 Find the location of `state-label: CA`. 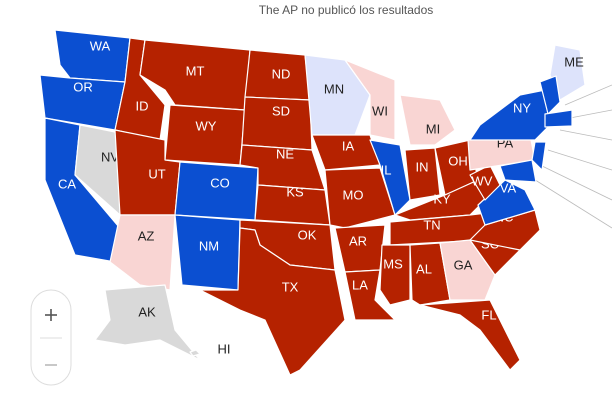

state-label: CA is located at coordinates (67, 183).